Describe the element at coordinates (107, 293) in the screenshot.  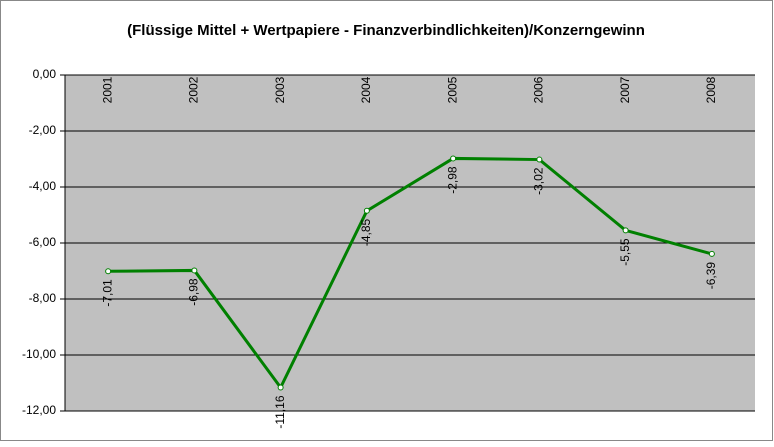
I see `data-label: -7,01` at that location.